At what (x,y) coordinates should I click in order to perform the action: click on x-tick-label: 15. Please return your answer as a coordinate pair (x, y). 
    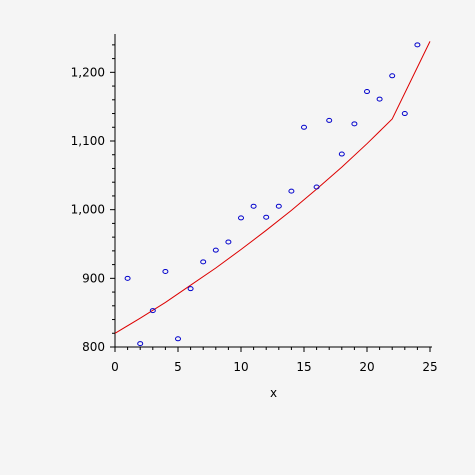
    Looking at the image, I should click on (303, 367).